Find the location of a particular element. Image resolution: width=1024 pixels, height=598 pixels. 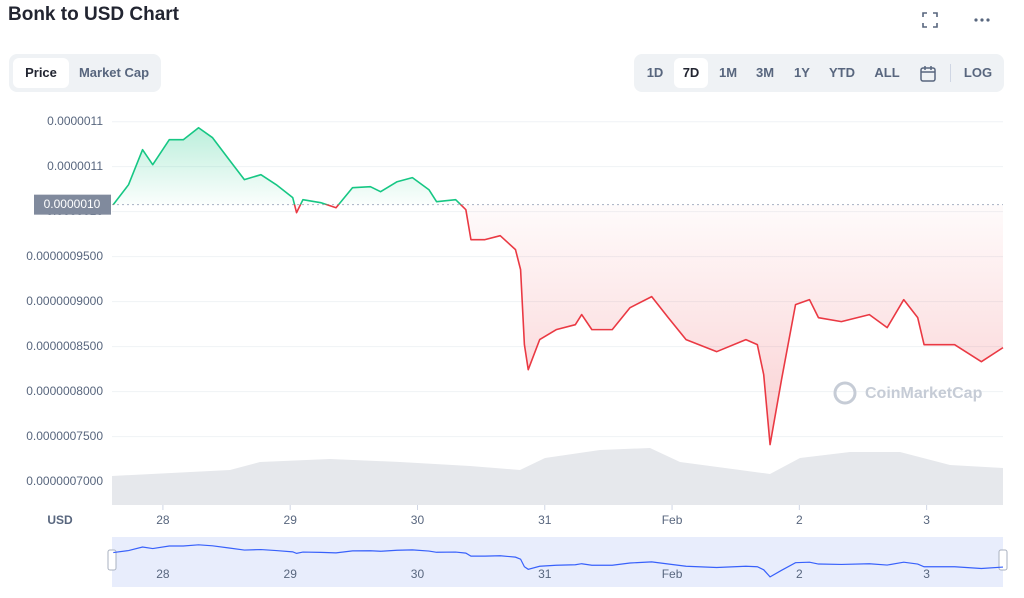

x-tick-label: 2 is located at coordinates (799, 520).